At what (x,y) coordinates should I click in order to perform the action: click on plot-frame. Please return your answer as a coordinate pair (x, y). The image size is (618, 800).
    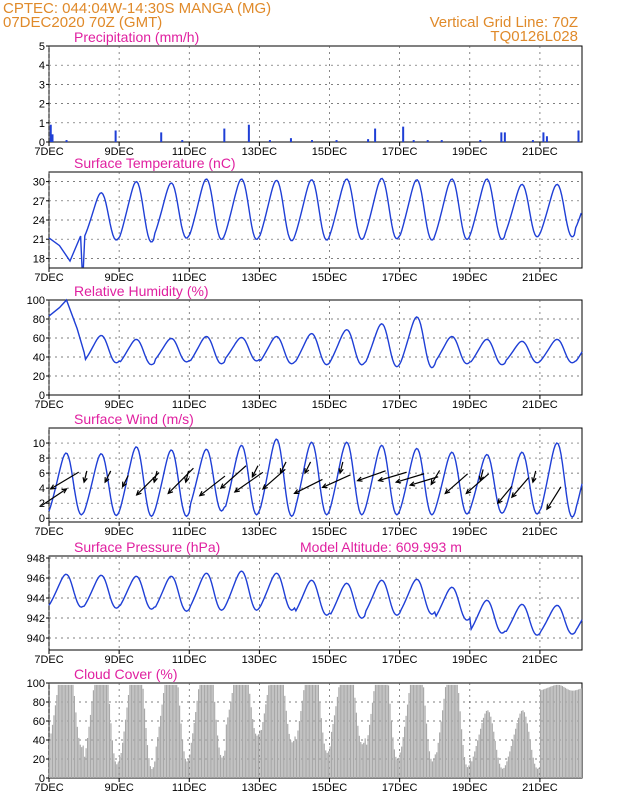
    Looking at the image, I should click on (315, 475).